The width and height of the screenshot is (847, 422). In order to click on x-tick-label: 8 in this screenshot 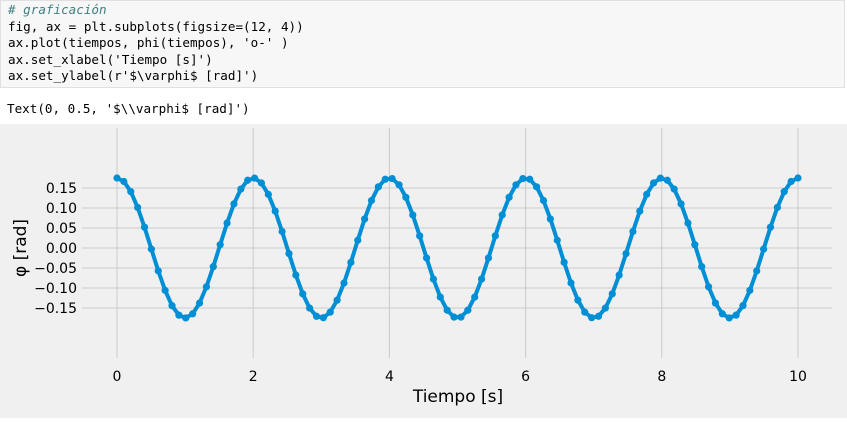, I will do `click(661, 377)`.